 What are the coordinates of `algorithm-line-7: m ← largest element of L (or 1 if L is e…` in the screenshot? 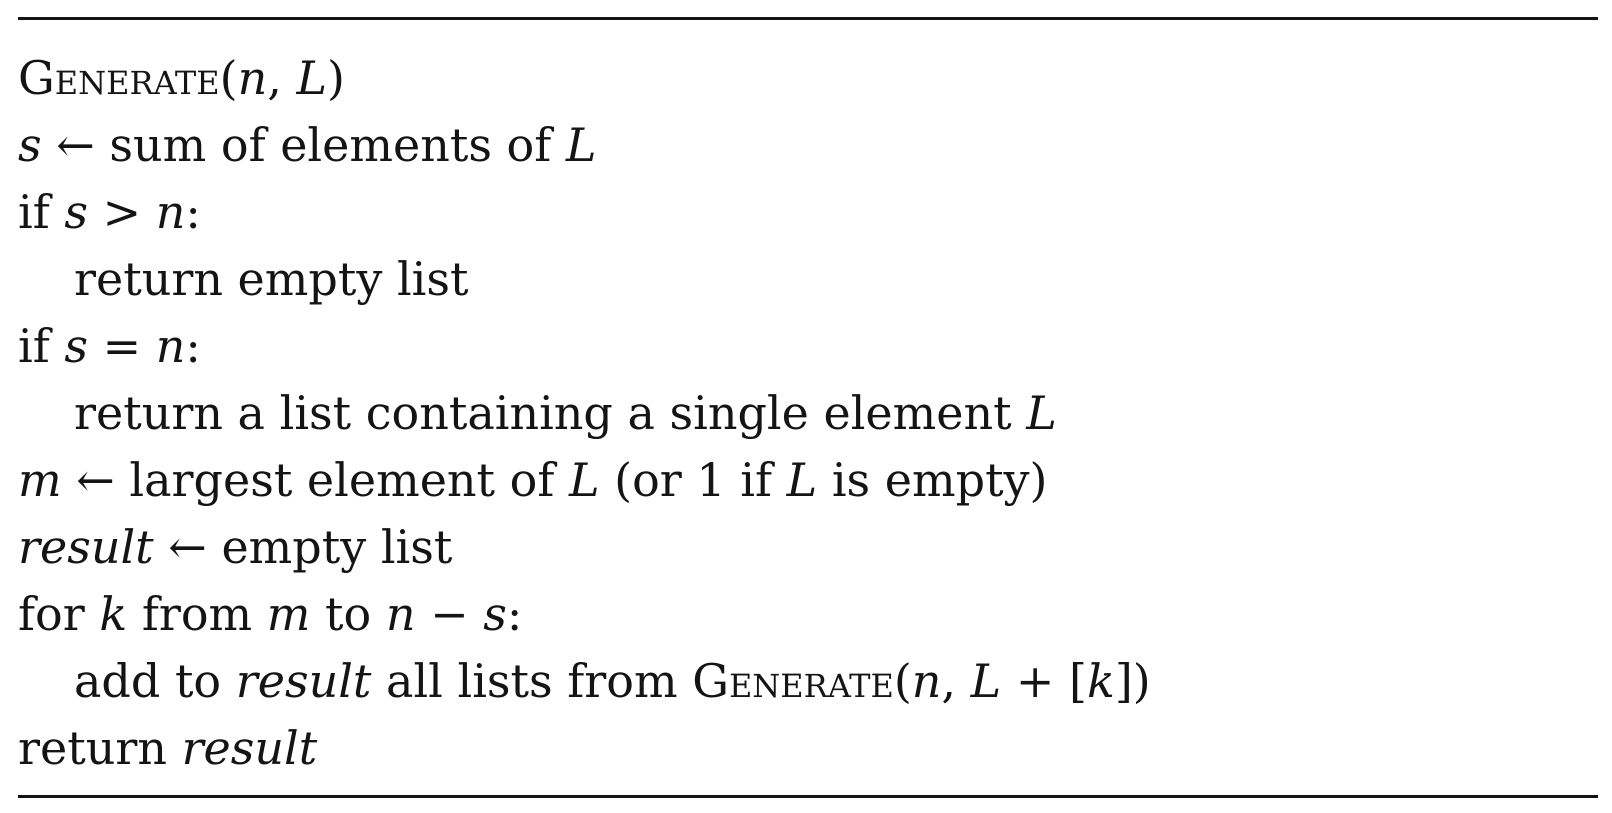 It's located at (533, 480).